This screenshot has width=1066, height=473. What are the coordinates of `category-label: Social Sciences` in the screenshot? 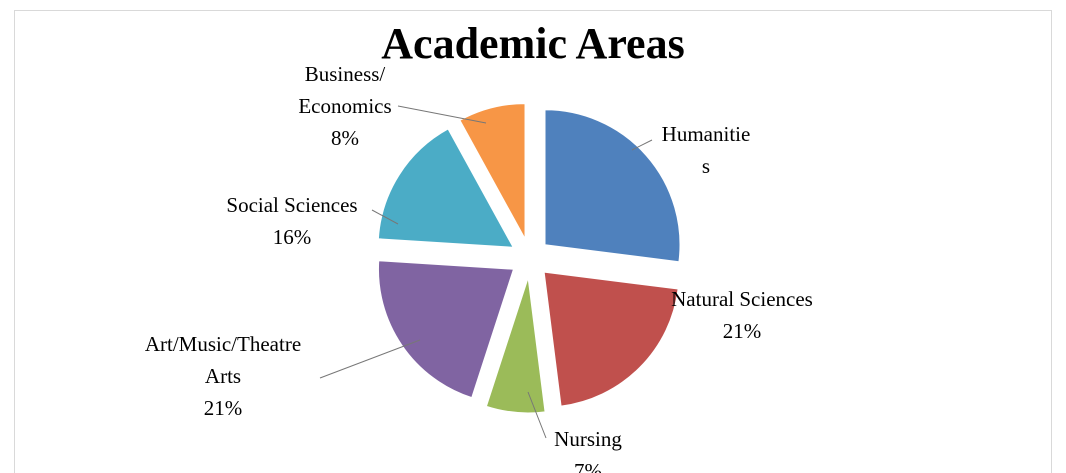 It's located at (292, 205).